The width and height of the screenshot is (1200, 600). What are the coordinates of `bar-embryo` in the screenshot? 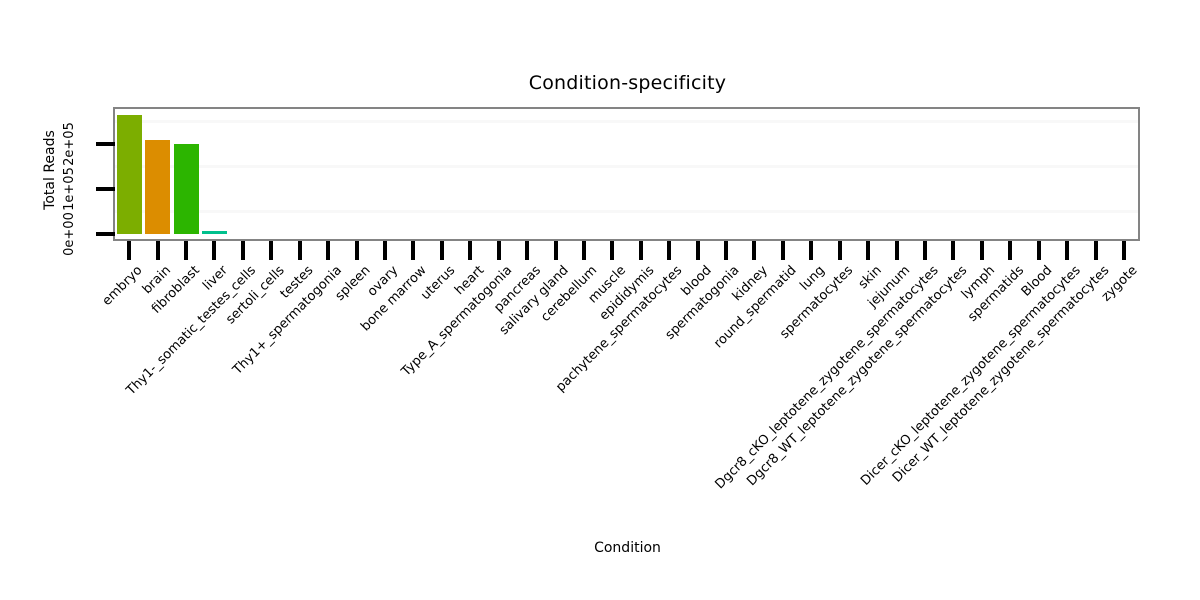 It's located at (129, 174).